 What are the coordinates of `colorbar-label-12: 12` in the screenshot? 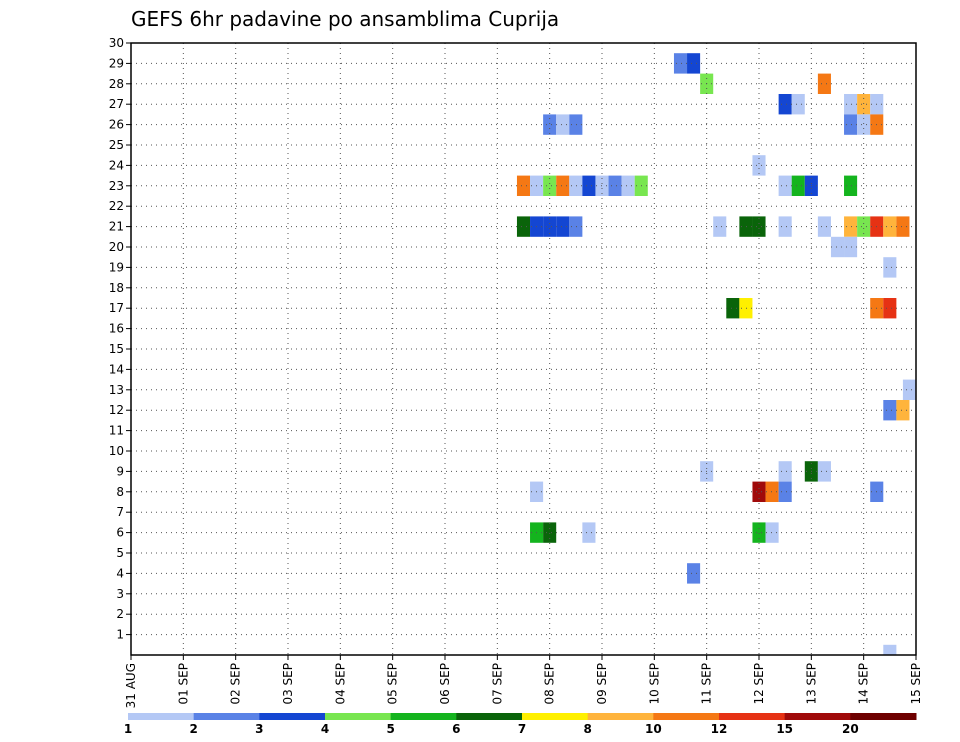 It's located at (719, 729).